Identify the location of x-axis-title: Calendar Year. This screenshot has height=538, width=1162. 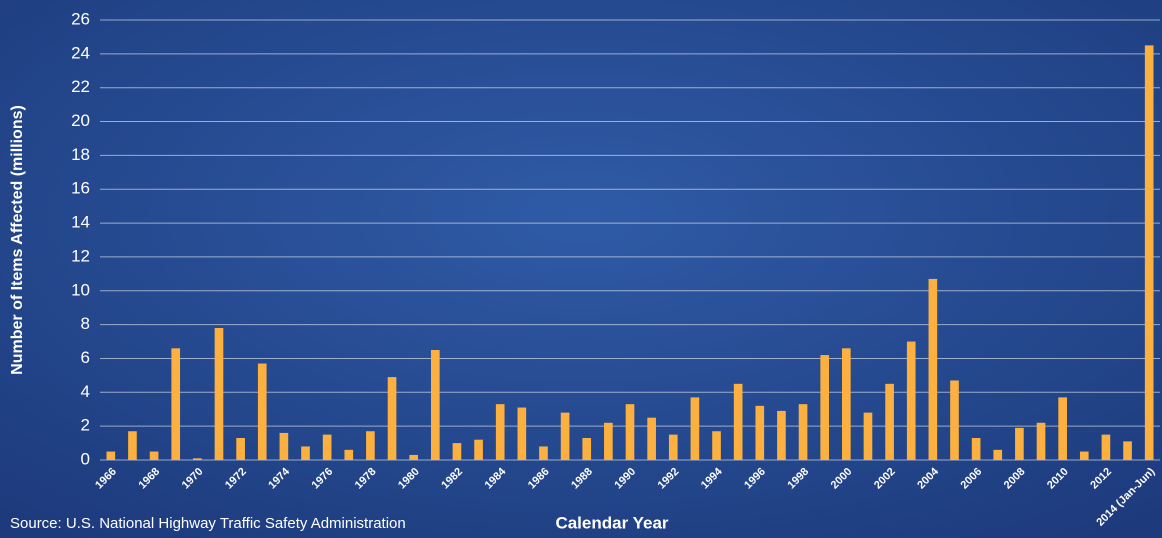
(611, 522).